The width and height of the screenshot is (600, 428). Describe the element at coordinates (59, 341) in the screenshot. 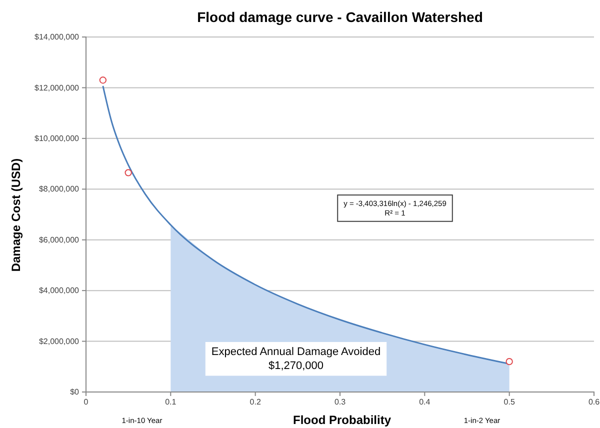

I see `y-tick-label: $2,000,000` at that location.